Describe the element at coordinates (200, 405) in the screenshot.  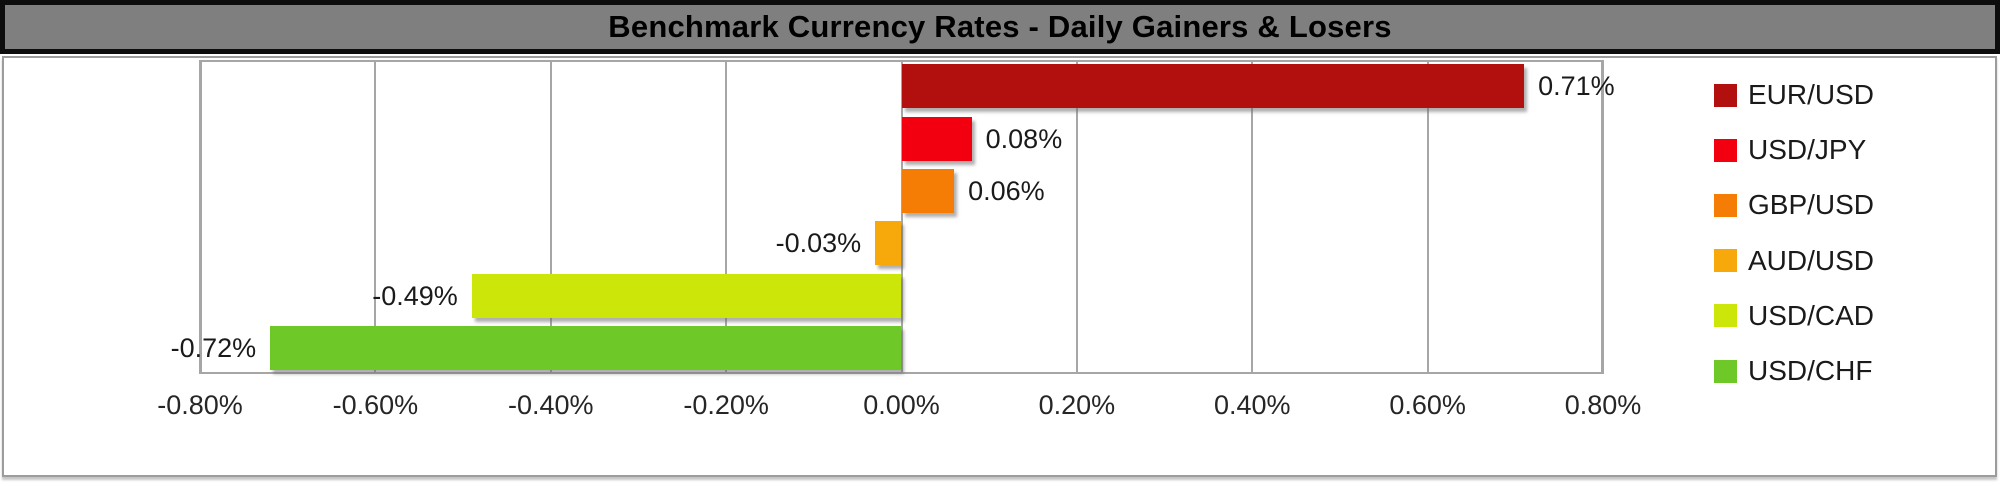
I see `x-tick-label: -0.80%` at that location.